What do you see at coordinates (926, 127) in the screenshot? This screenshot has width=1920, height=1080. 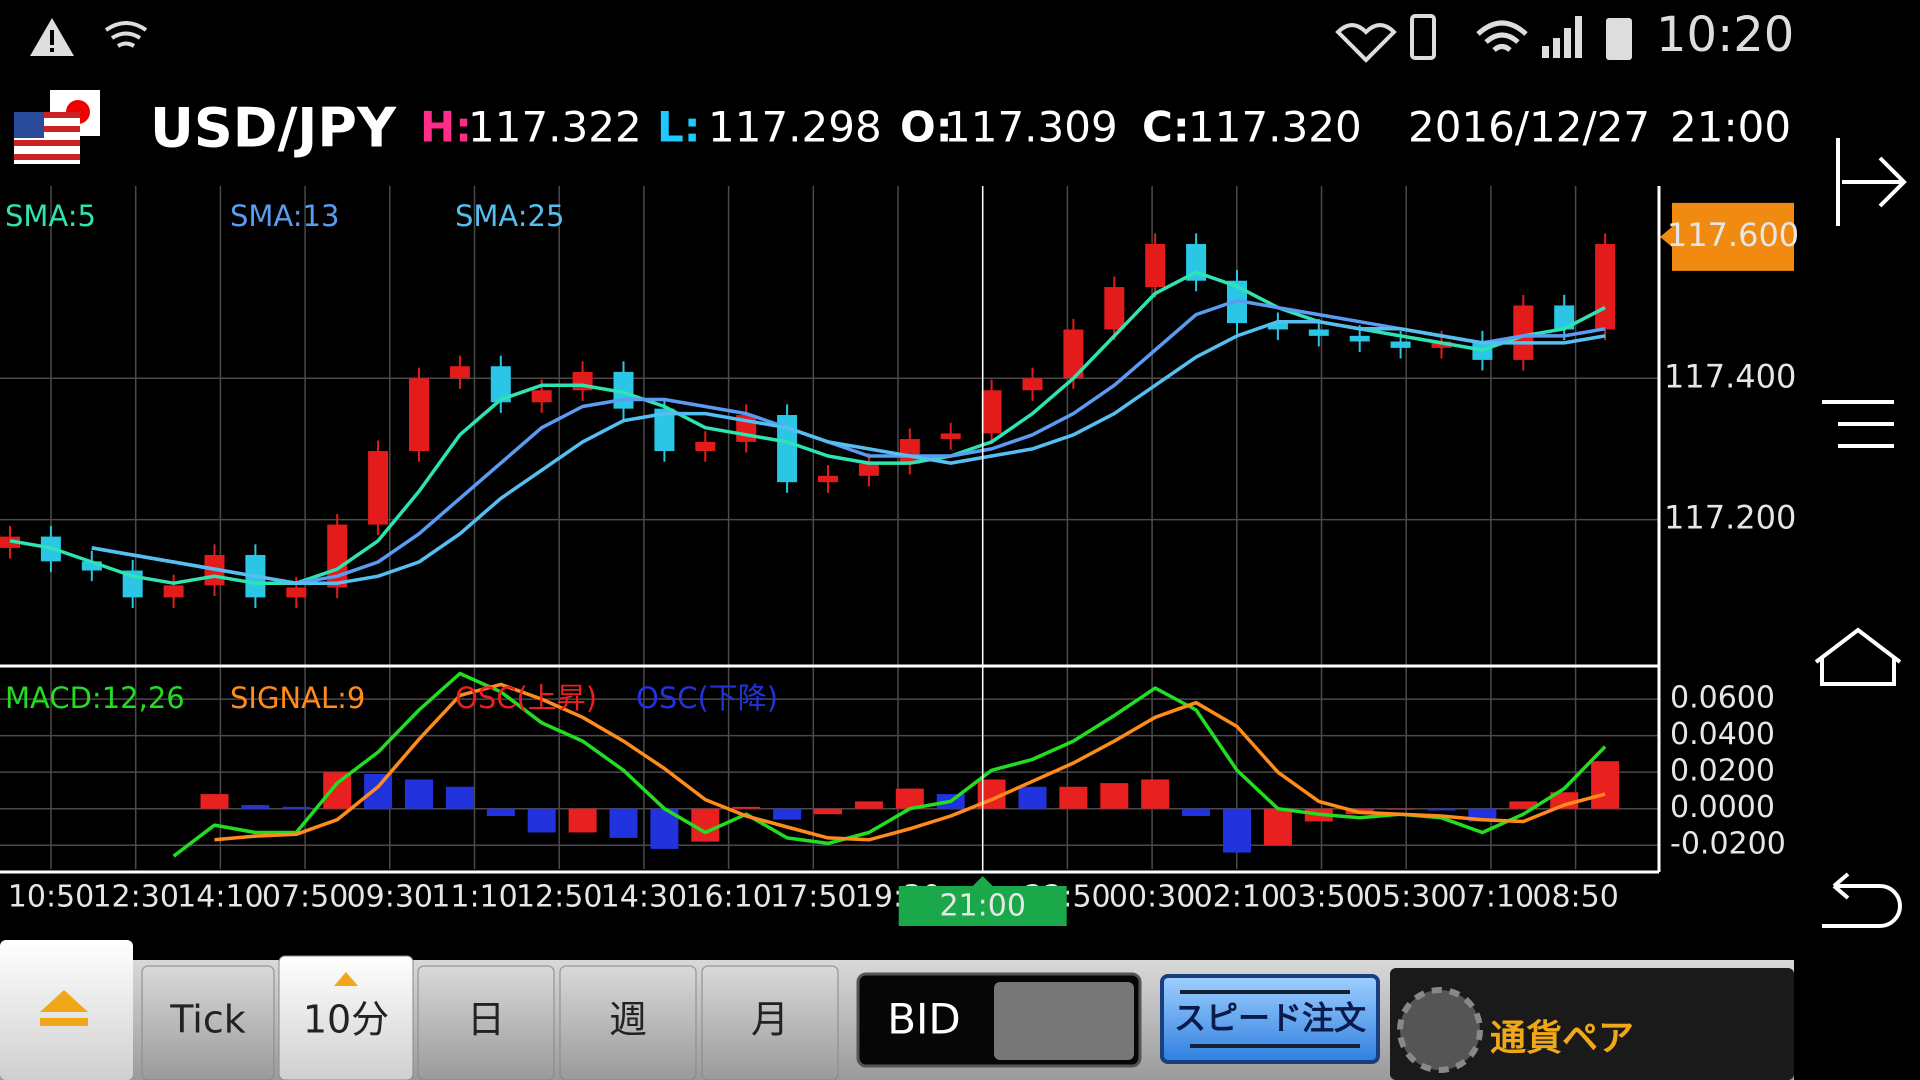 I see `open-label: O:` at bounding box center [926, 127].